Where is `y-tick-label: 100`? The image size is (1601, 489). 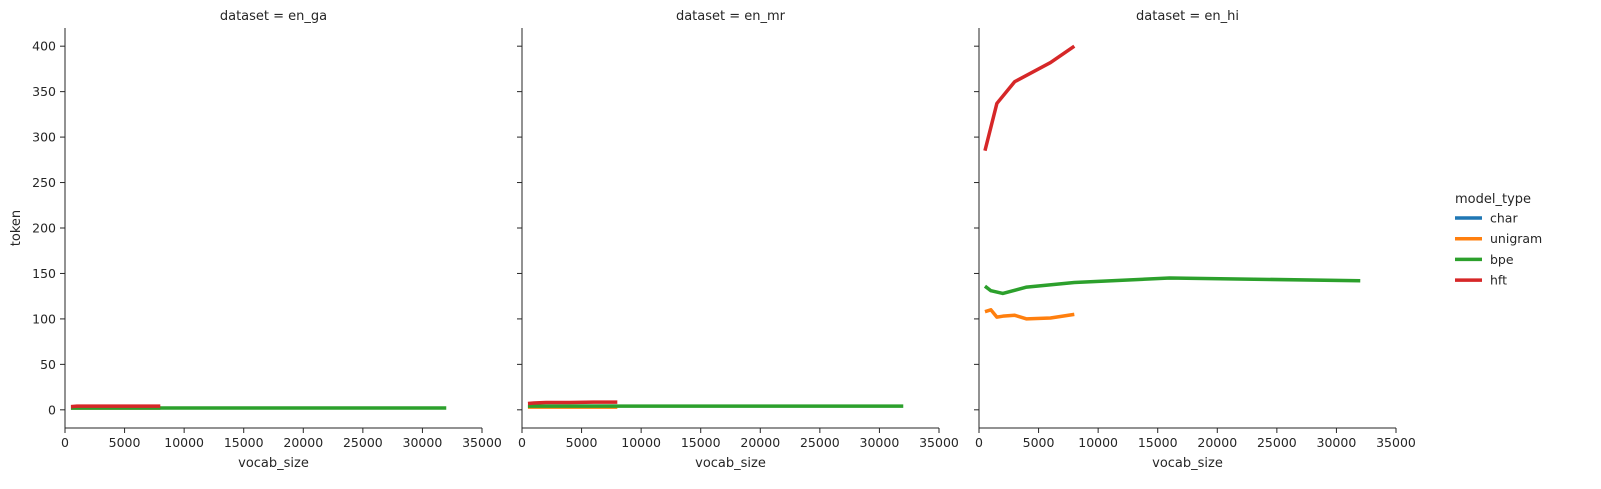
y-tick-label: 100 is located at coordinates (44, 318).